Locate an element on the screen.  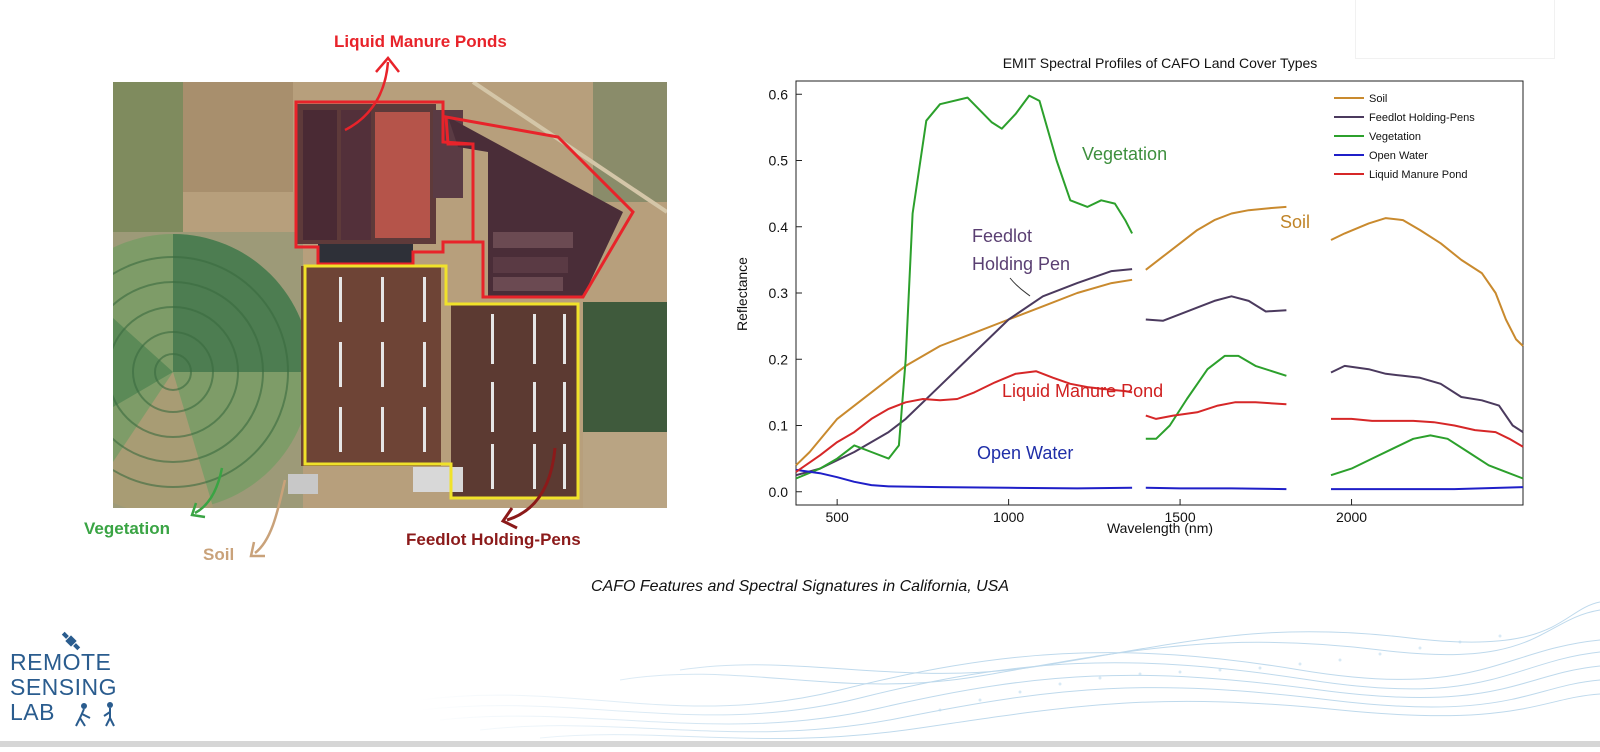
logo-line-1: REMOTE is located at coordinates (61, 662).